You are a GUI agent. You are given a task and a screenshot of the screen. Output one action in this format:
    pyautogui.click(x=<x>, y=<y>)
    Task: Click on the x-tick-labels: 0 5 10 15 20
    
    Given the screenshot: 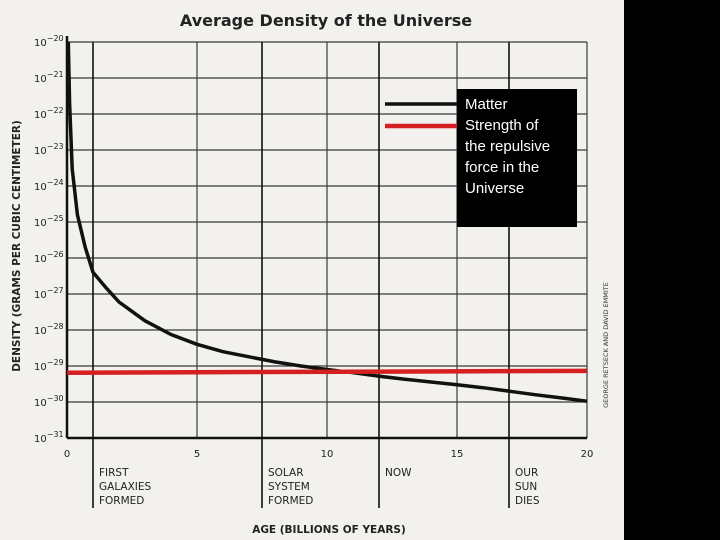 What is the action you would take?
    pyautogui.click(x=329, y=454)
    